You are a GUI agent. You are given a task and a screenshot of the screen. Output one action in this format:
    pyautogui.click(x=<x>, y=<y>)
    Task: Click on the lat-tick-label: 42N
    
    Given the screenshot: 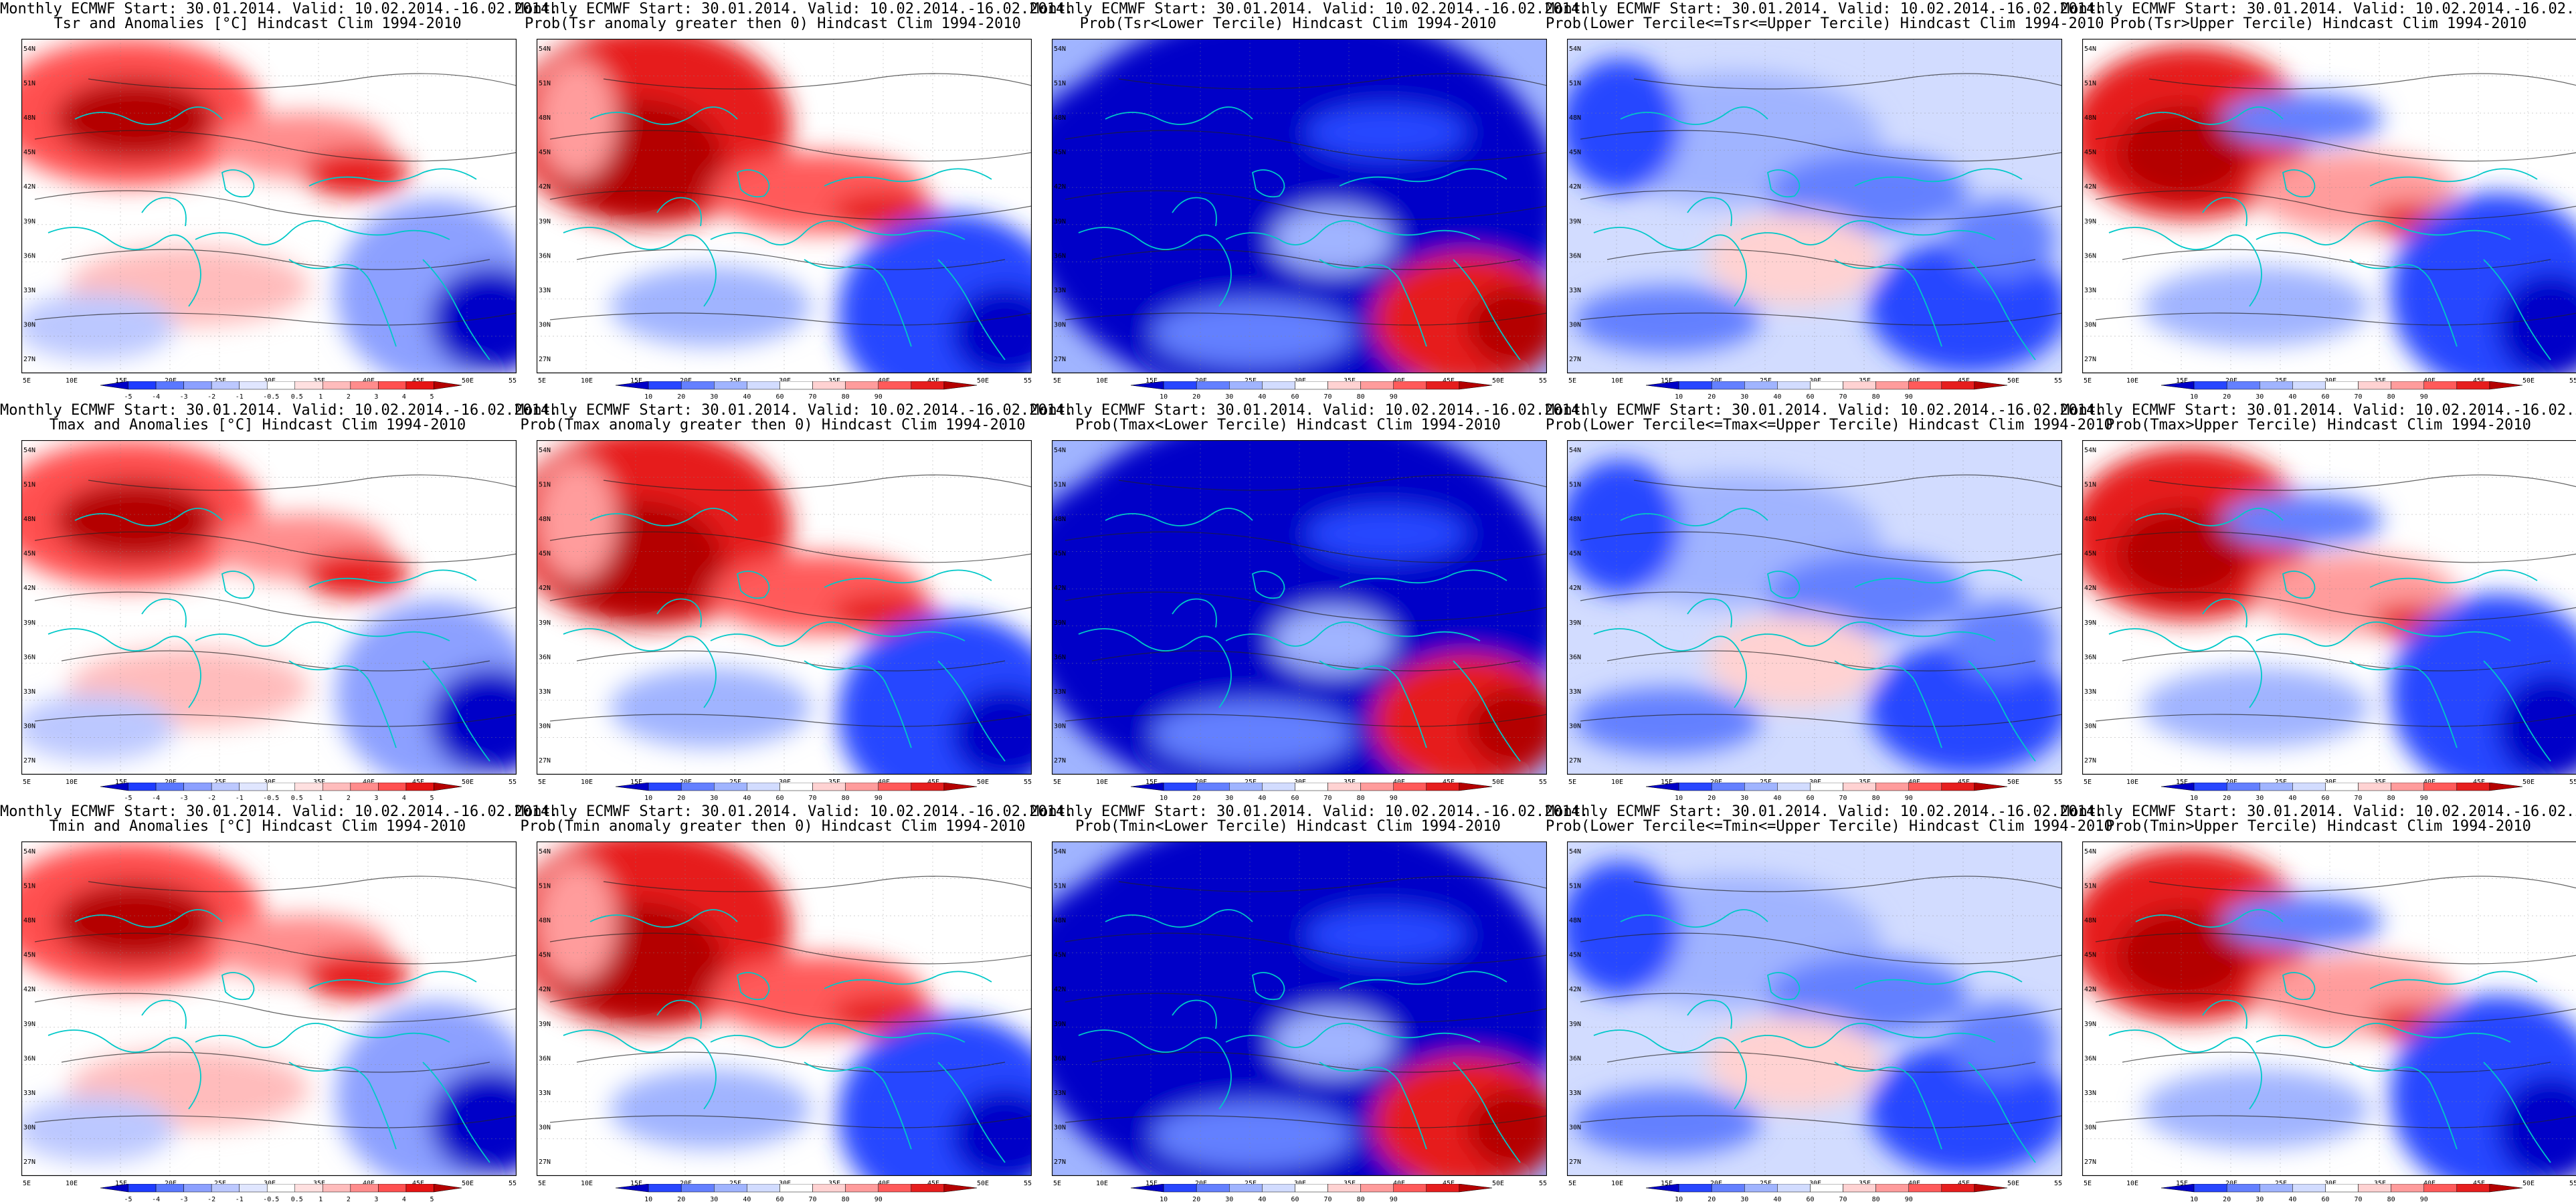 What is the action you would take?
    pyautogui.click(x=1060, y=187)
    